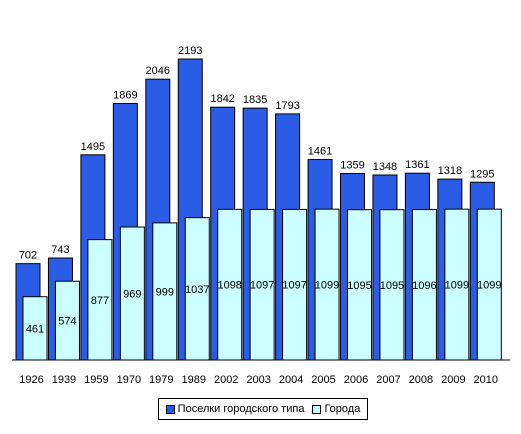 This screenshot has height=434, width=521. I want to click on bar-series-b-1959, so click(100, 300).